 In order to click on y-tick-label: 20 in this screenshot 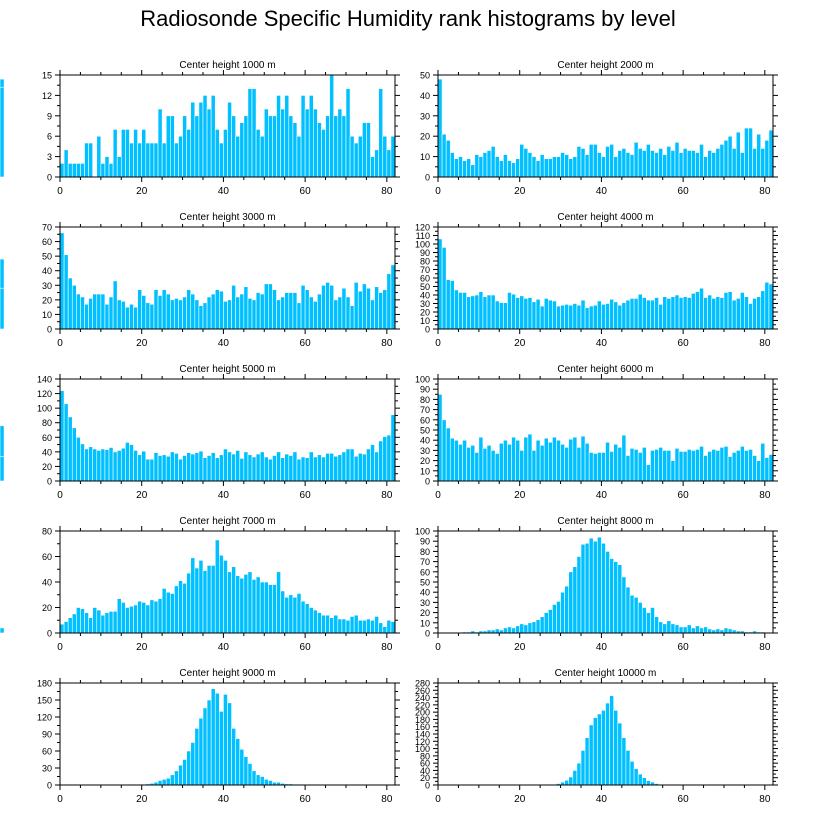, I will do `click(425, 613)`.